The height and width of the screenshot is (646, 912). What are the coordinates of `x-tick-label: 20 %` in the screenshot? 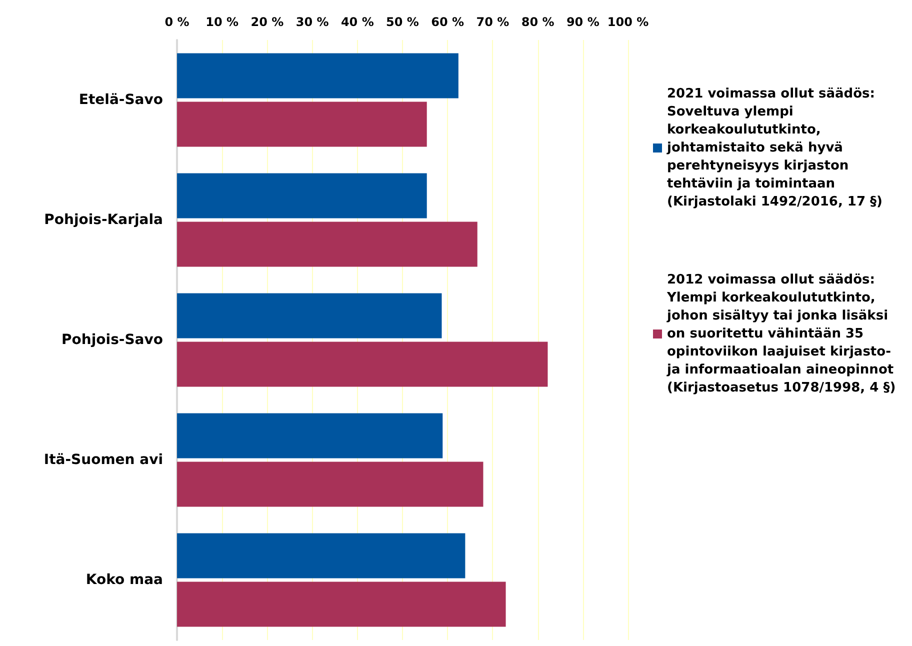 It's located at (267, 22).